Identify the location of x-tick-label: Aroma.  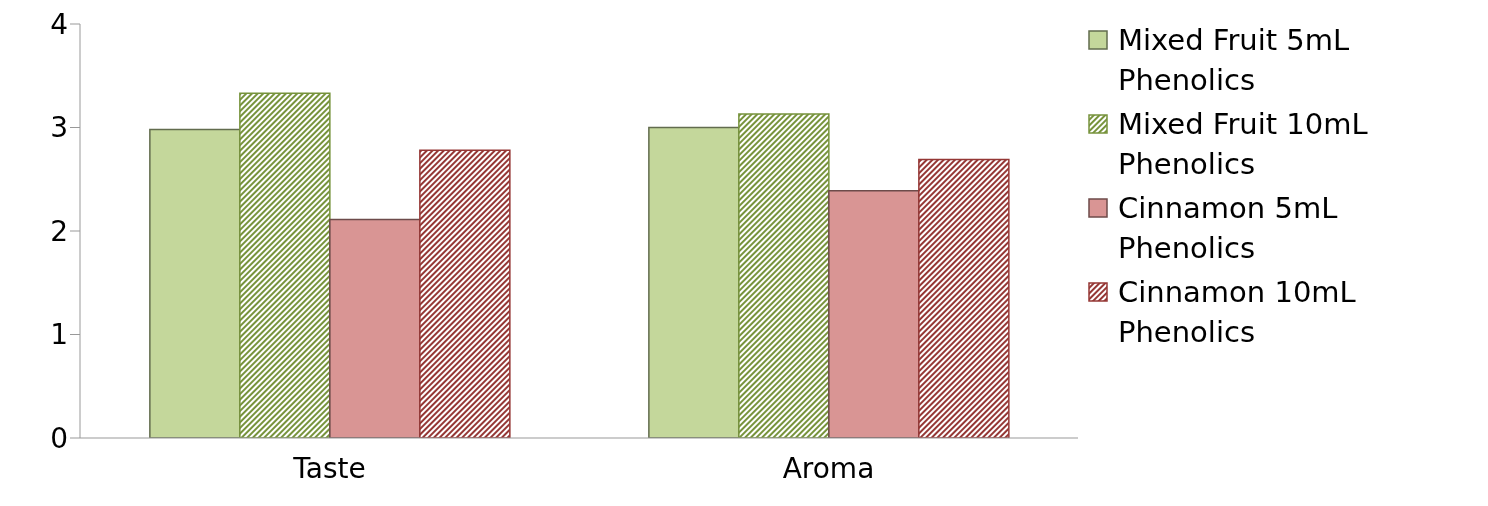
(828, 468).